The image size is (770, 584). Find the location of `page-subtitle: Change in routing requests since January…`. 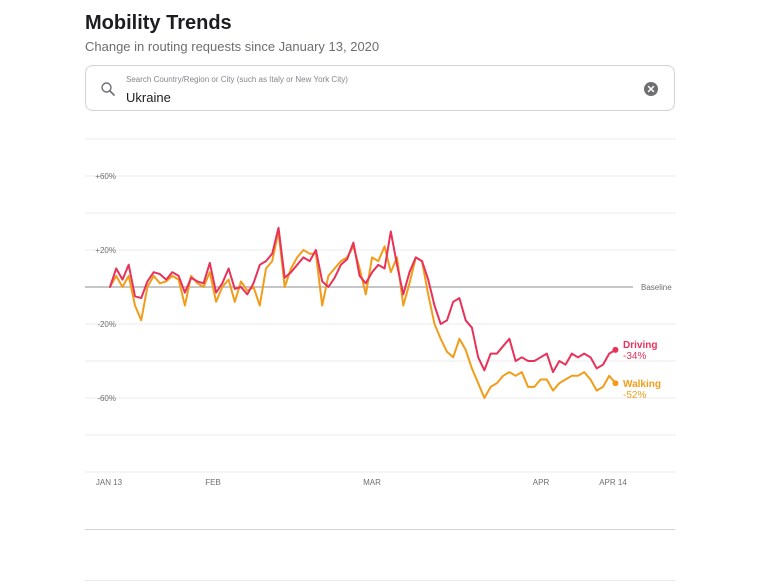

page-subtitle: Change in routing requests since January… is located at coordinates (232, 46).